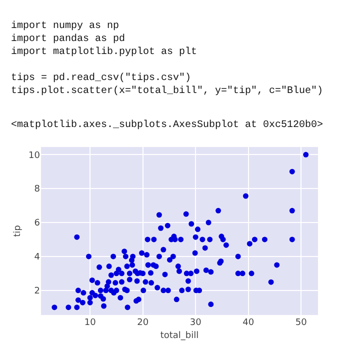 The width and height of the screenshot is (350, 350). I want to click on y-tick-label: 2, so click(37, 291).